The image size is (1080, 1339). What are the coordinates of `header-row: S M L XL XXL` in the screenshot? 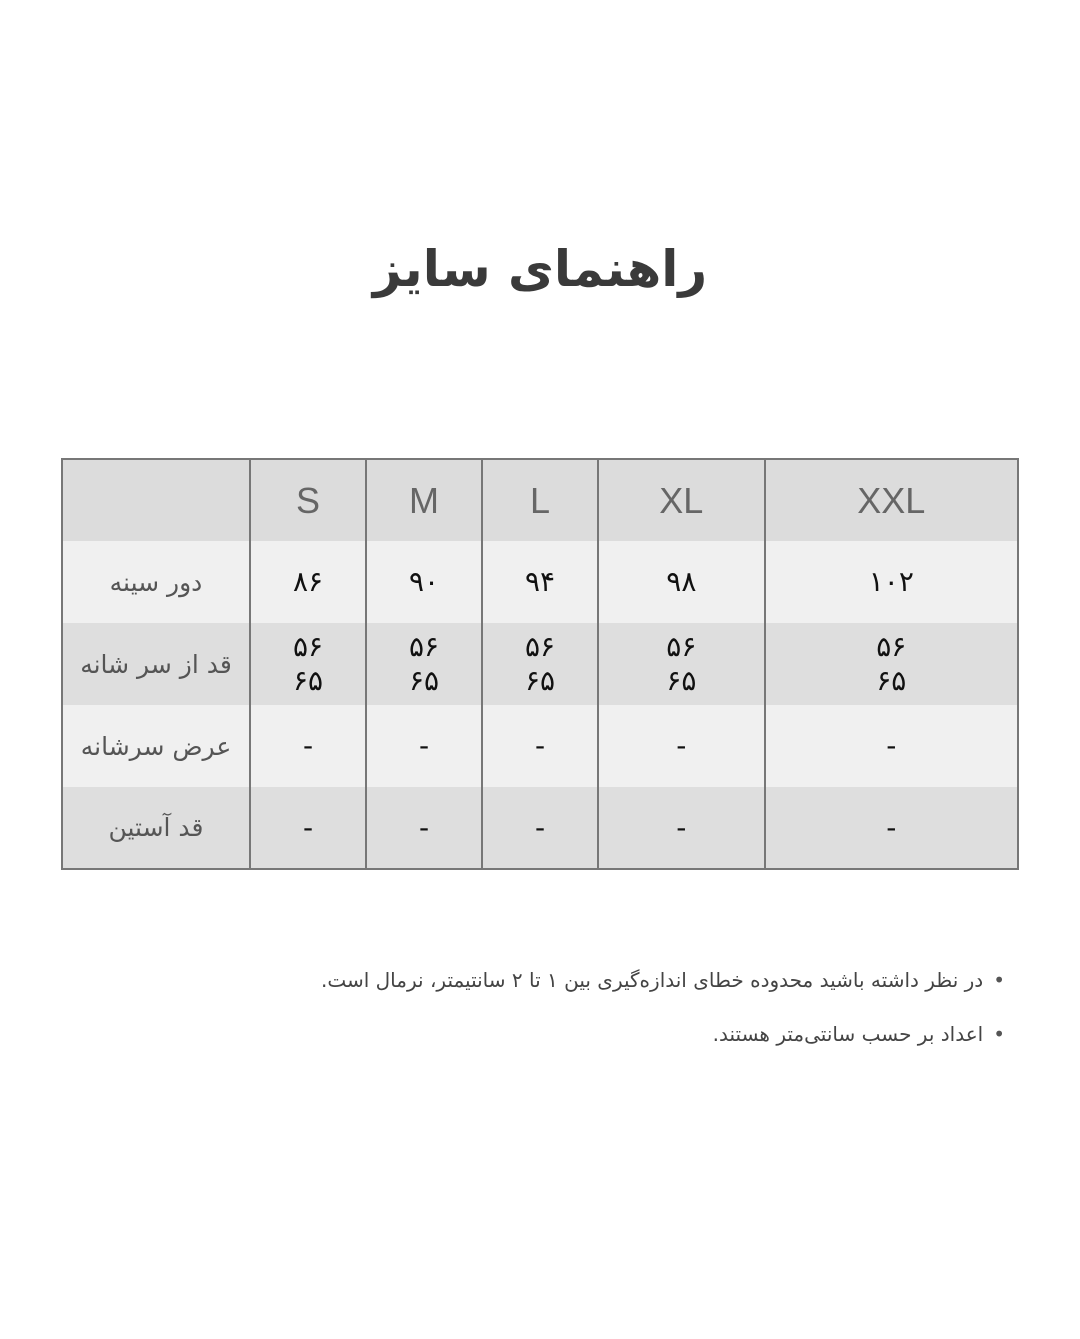 It's located at (540, 499).